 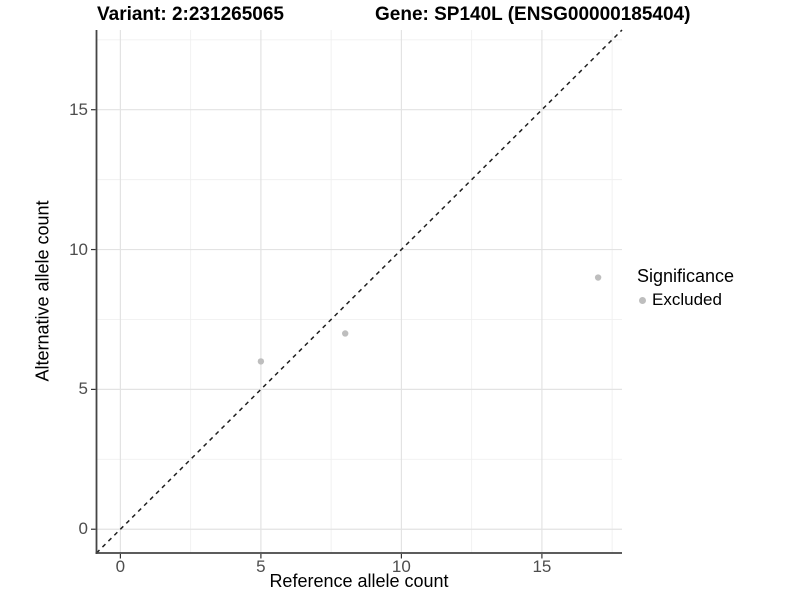 I want to click on y-tick-label: 5, so click(x=83, y=389).